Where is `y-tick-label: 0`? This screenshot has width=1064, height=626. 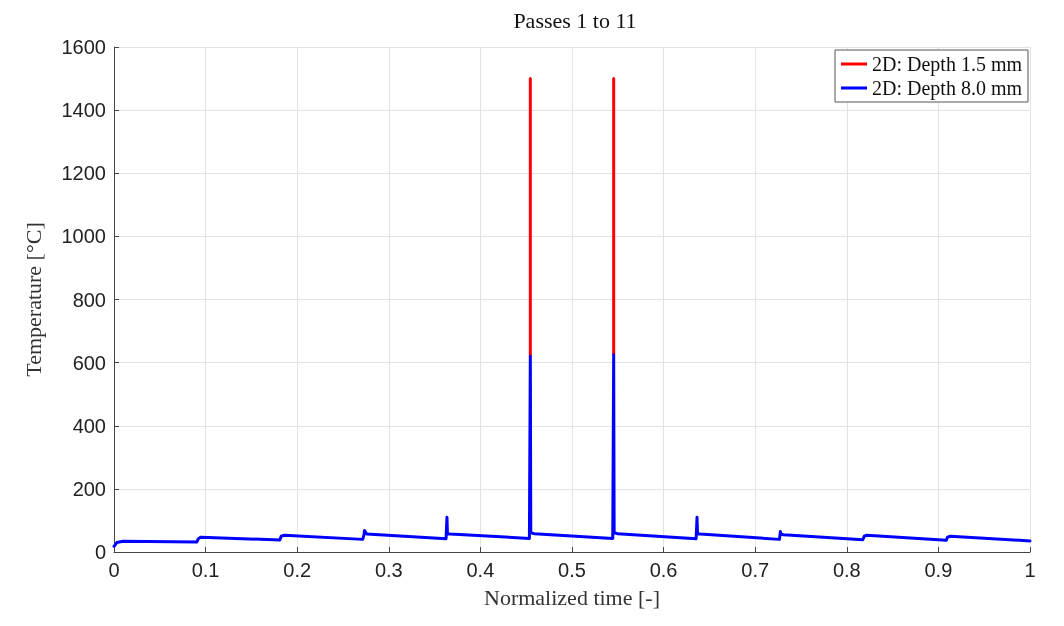
y-tick-label: 0 is located at coordinates (100, 552).